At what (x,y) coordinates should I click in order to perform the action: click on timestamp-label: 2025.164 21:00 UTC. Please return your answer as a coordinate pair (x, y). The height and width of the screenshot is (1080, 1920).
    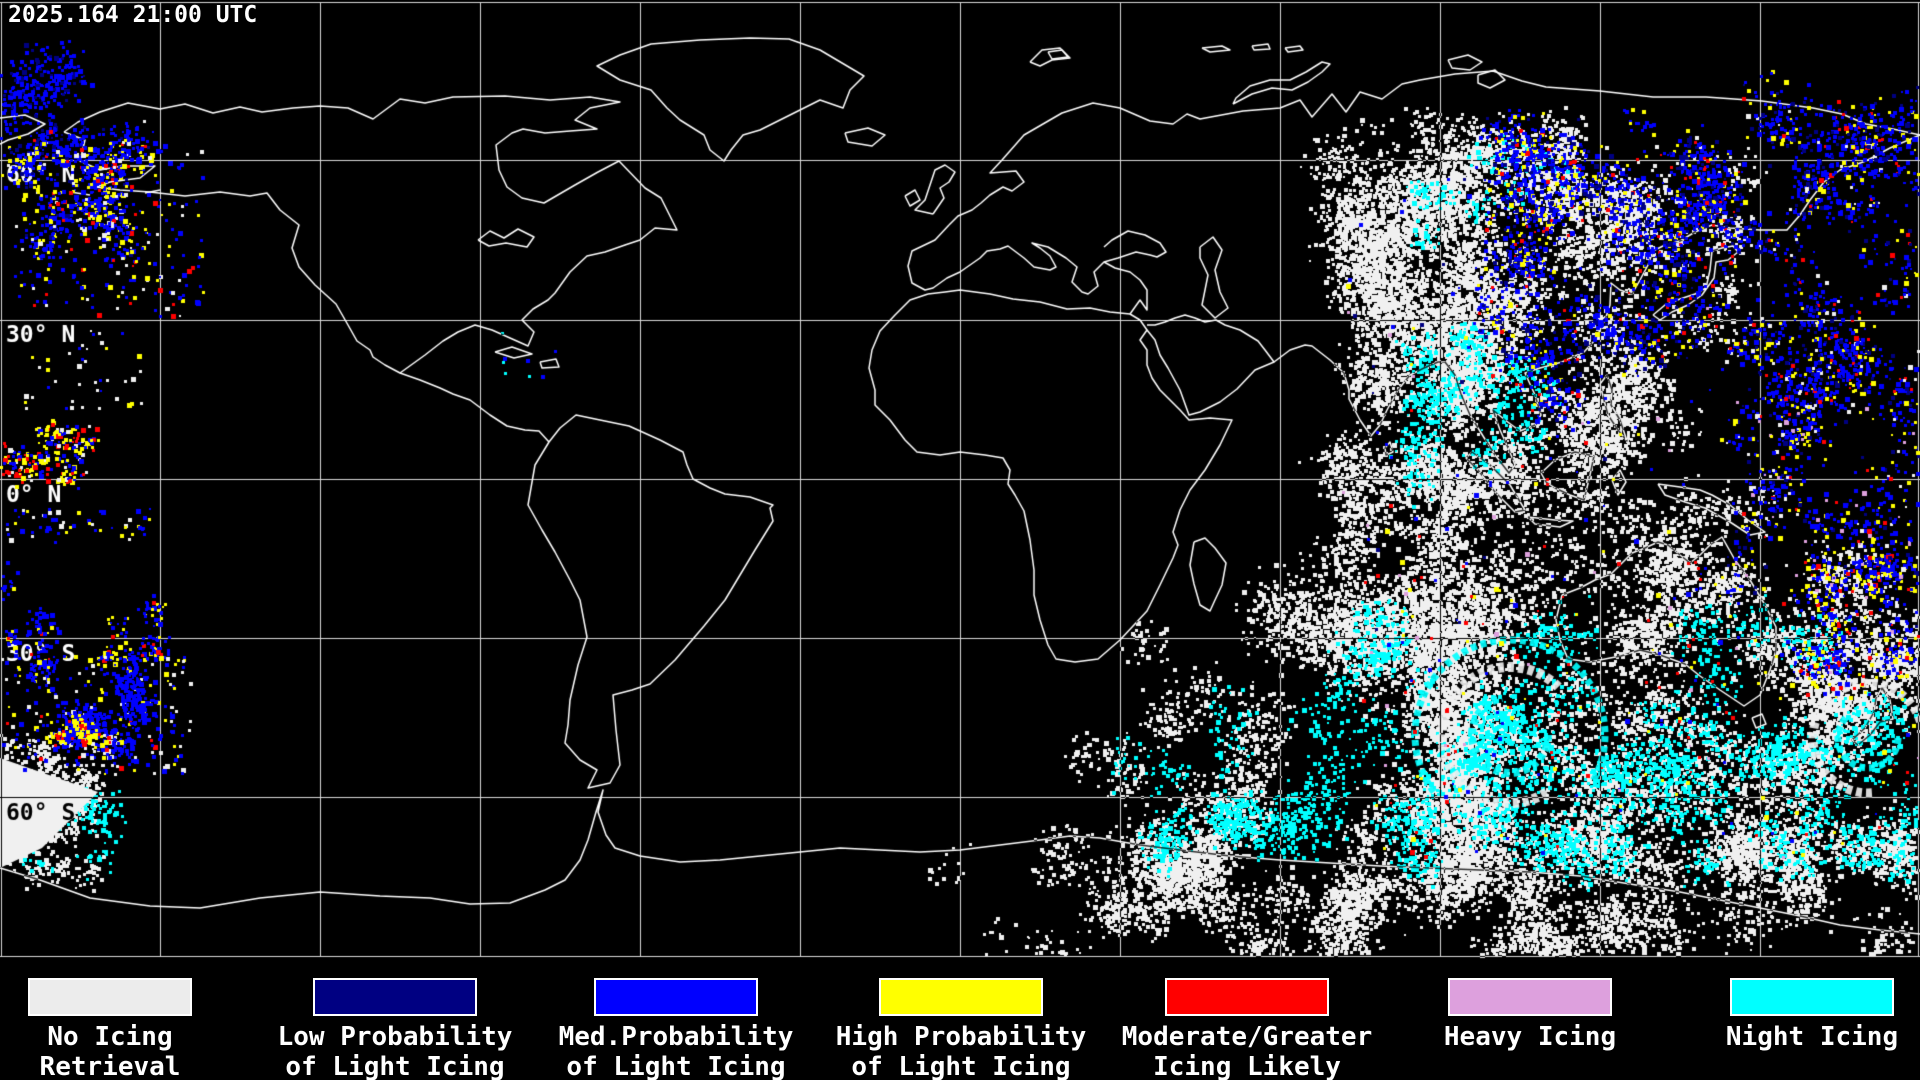
    Looking at the image, I should click on (133, 15).